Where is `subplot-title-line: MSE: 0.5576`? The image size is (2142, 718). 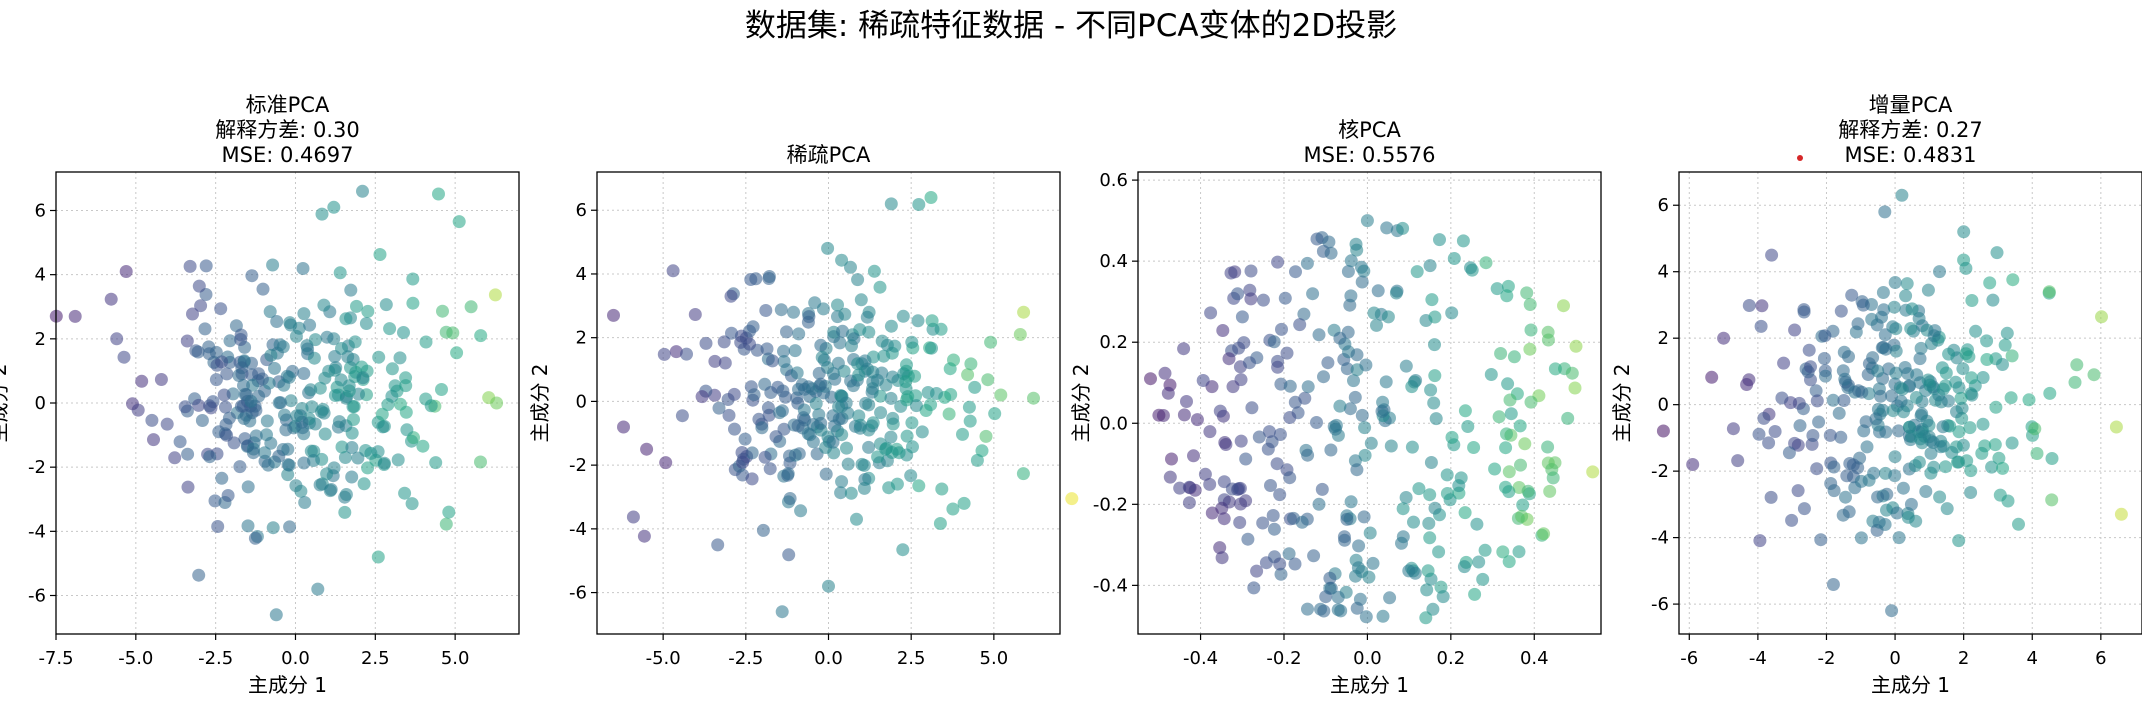
subplot-title-line: MSE: 0.5576 is located at coordinates (1370, 155).